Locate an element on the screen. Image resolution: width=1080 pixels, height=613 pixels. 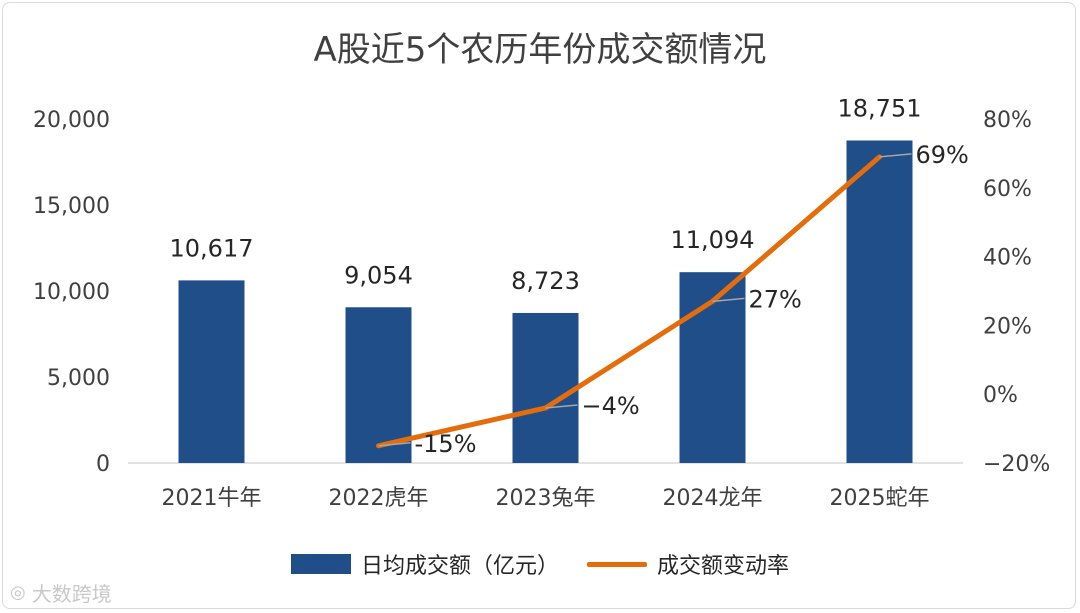
x-tick-label: 2021牛年 is located at coordinates (212, 498).